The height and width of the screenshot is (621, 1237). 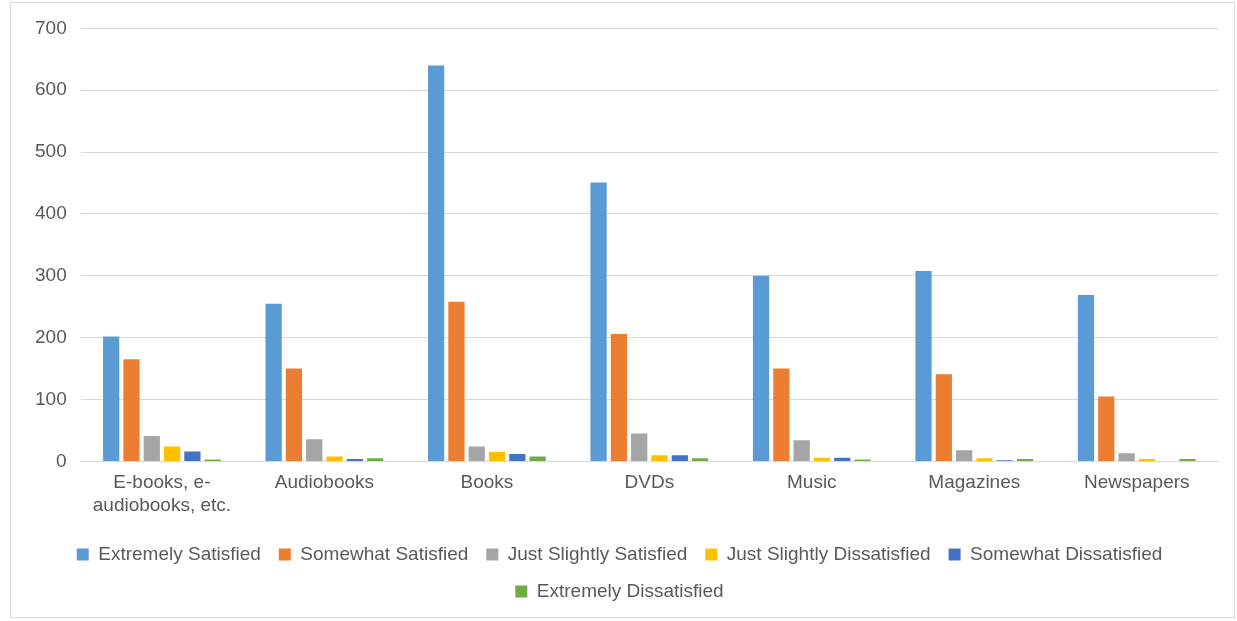 I want to click on y-tick-label: 400, so click(x=51, y=213).